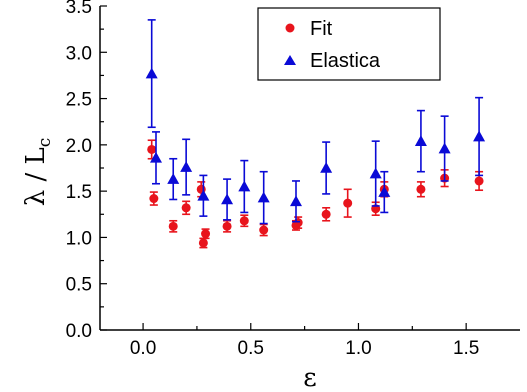 The width and height of the screenshot is (527, 392). I want to click on legend-elastica-label: Elastica, so click(345, 61).